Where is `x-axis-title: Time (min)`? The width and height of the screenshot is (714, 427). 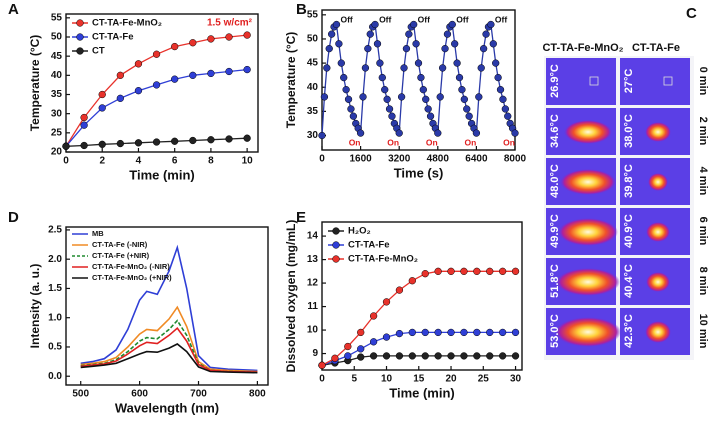
x-axis-title: Time (min) is located at coordinates (162, 174).